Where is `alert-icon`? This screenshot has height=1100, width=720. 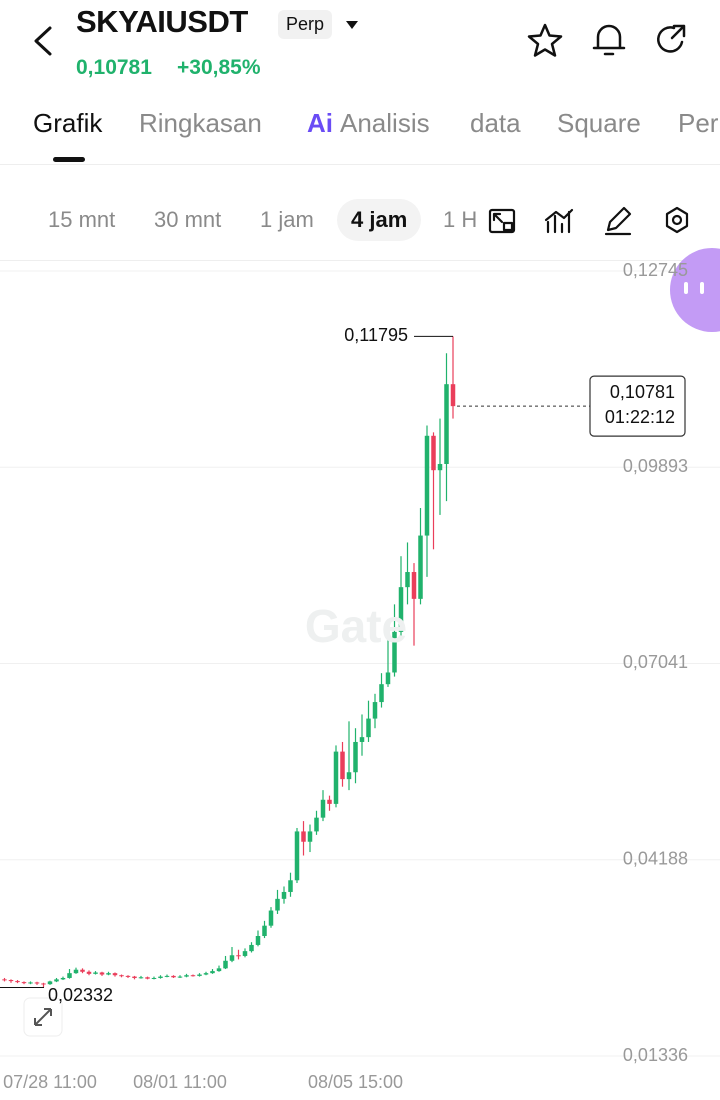
alert-icon is located at coordinates (609, 40).